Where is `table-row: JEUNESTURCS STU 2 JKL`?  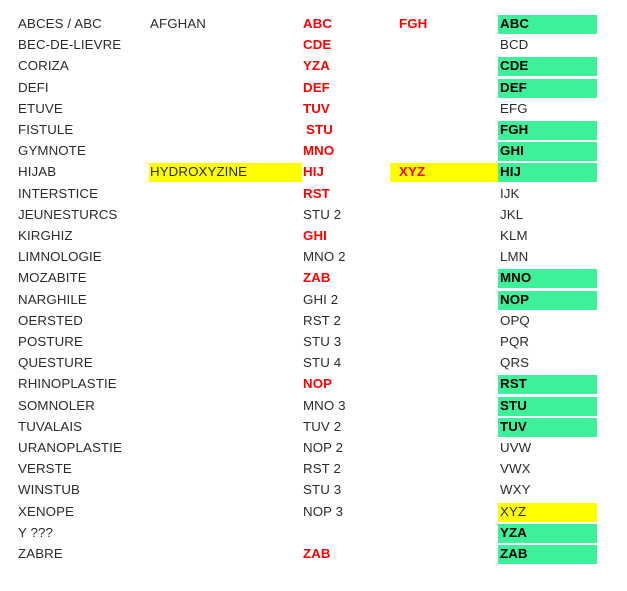
table-row: JEUNESTURCS STU 2 JKL is located at coordinates (313, 215).